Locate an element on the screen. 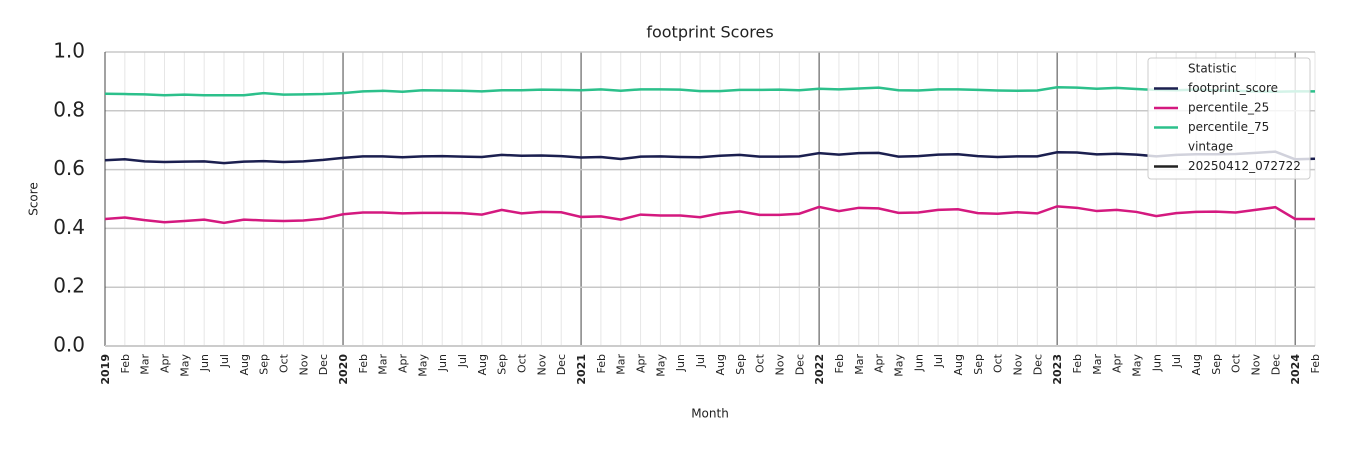  legend-title: Statistic is located at coordinates (1212, 69).